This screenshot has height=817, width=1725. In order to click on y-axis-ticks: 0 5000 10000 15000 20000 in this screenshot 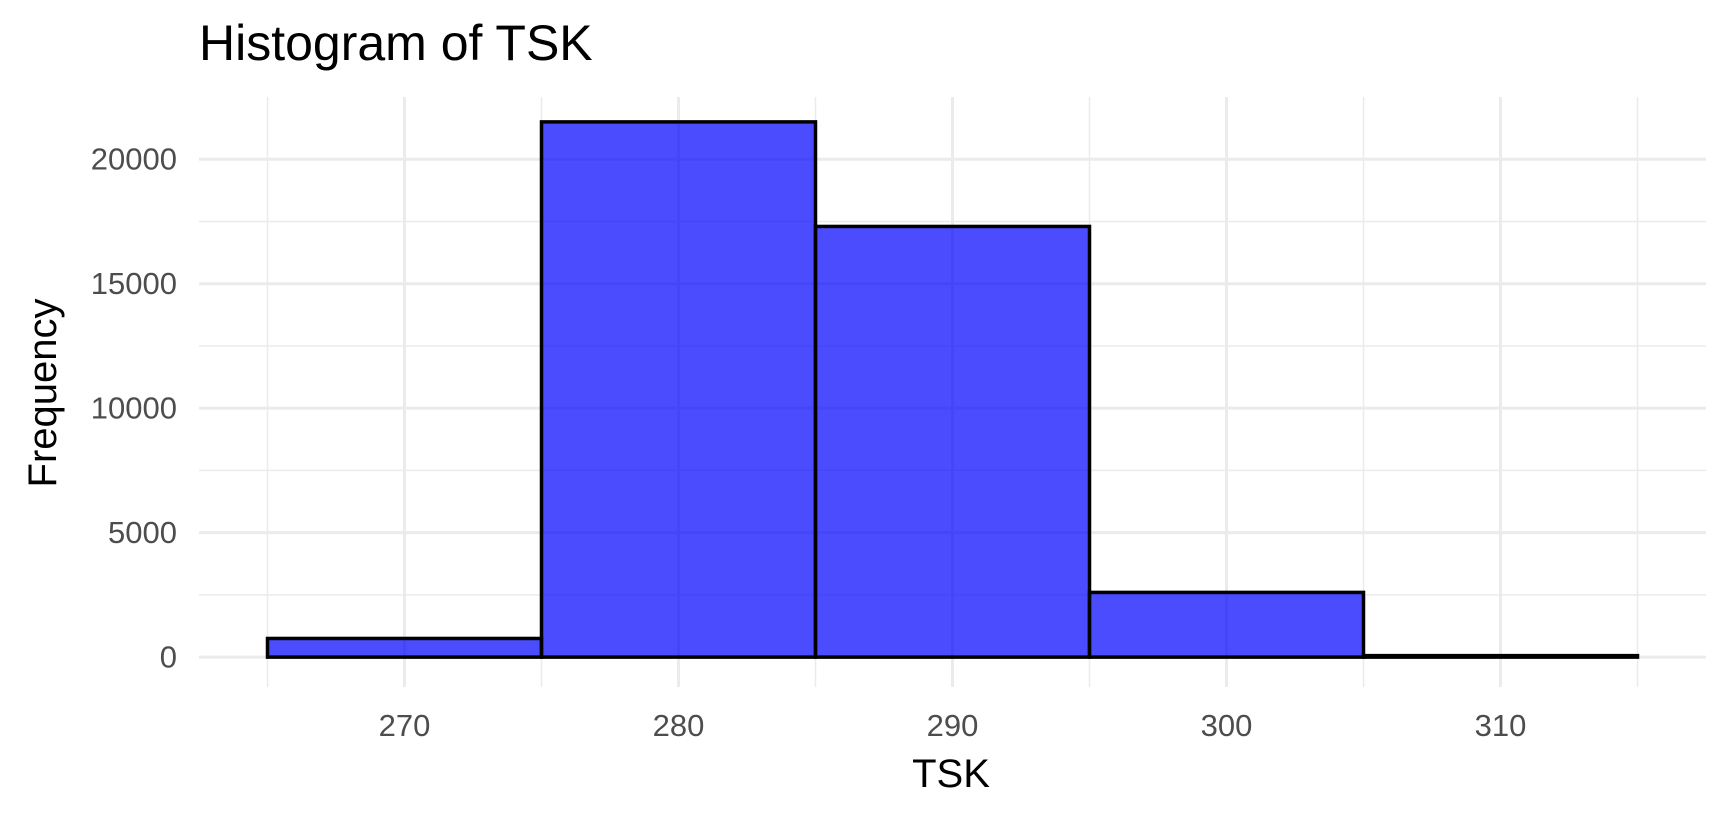, I will do `click(134, 408)`.